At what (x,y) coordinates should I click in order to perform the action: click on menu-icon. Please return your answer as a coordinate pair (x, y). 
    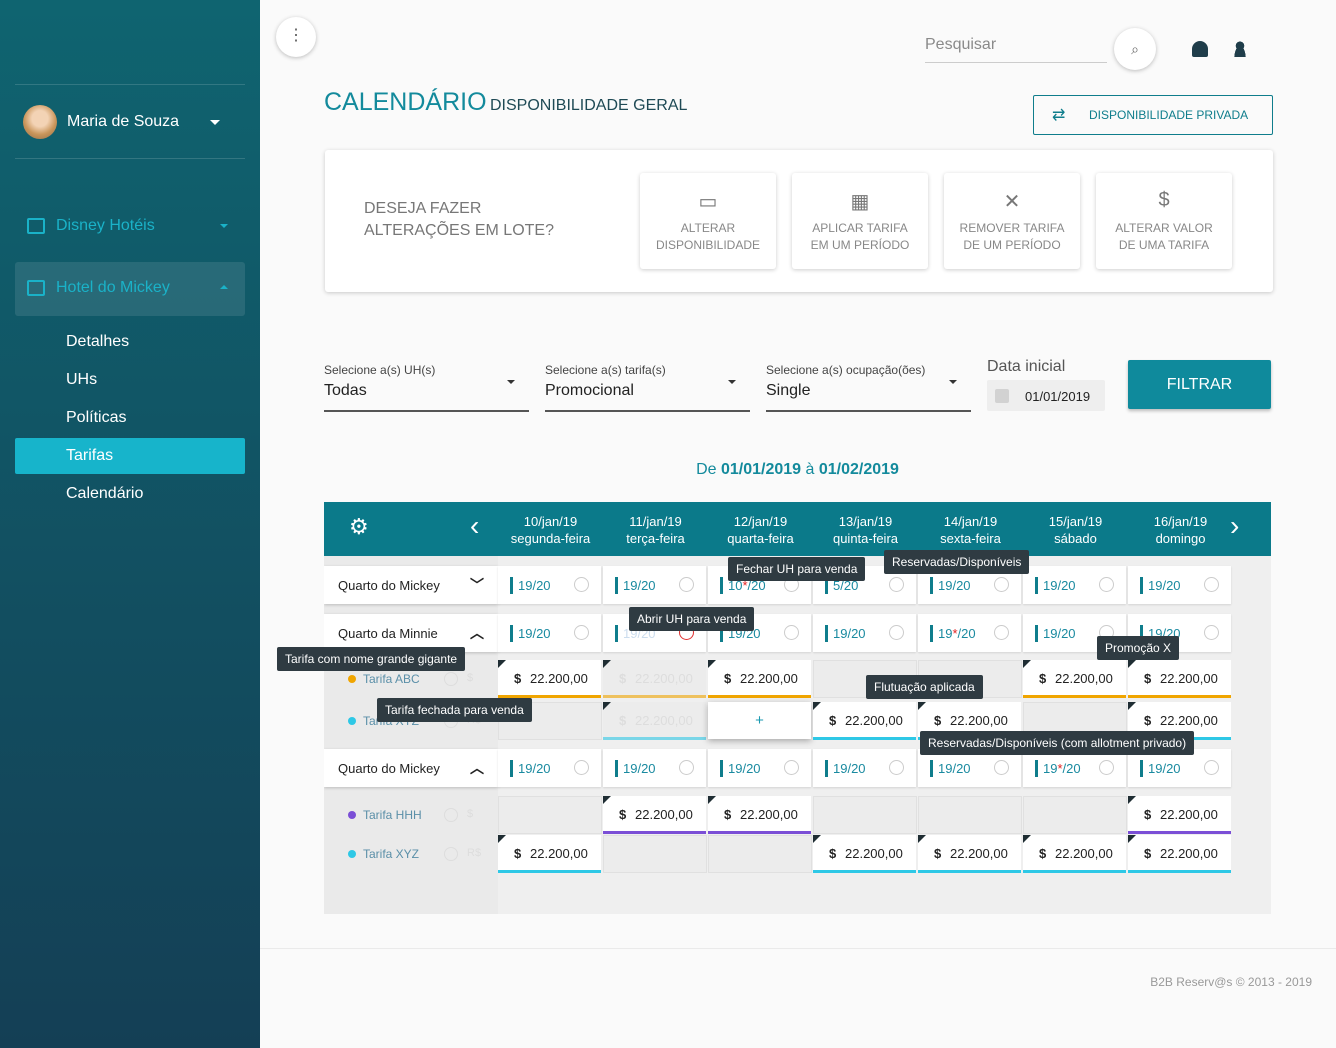
    Looking at the image, I should click on (36, 226).